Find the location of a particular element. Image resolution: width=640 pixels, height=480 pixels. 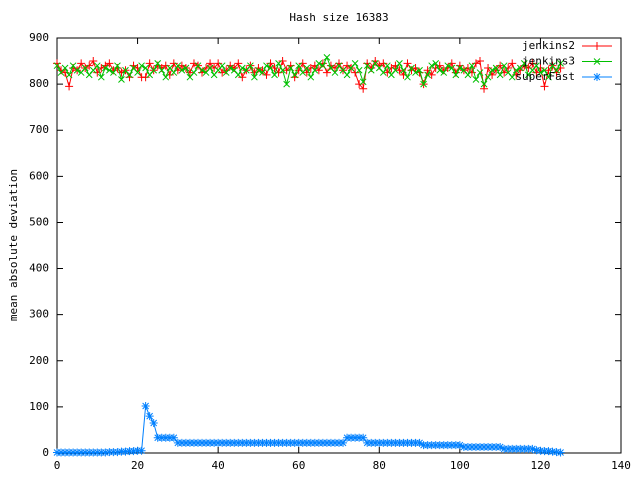

y-tick-label: 200 is located at coordinates (39, 360).